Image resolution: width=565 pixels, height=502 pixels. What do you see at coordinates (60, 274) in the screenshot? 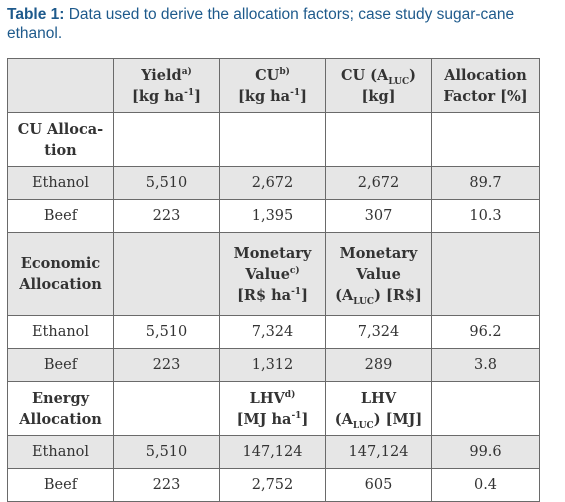
I see `section-label: Economic Allocation` at bounding box center [60, 274].